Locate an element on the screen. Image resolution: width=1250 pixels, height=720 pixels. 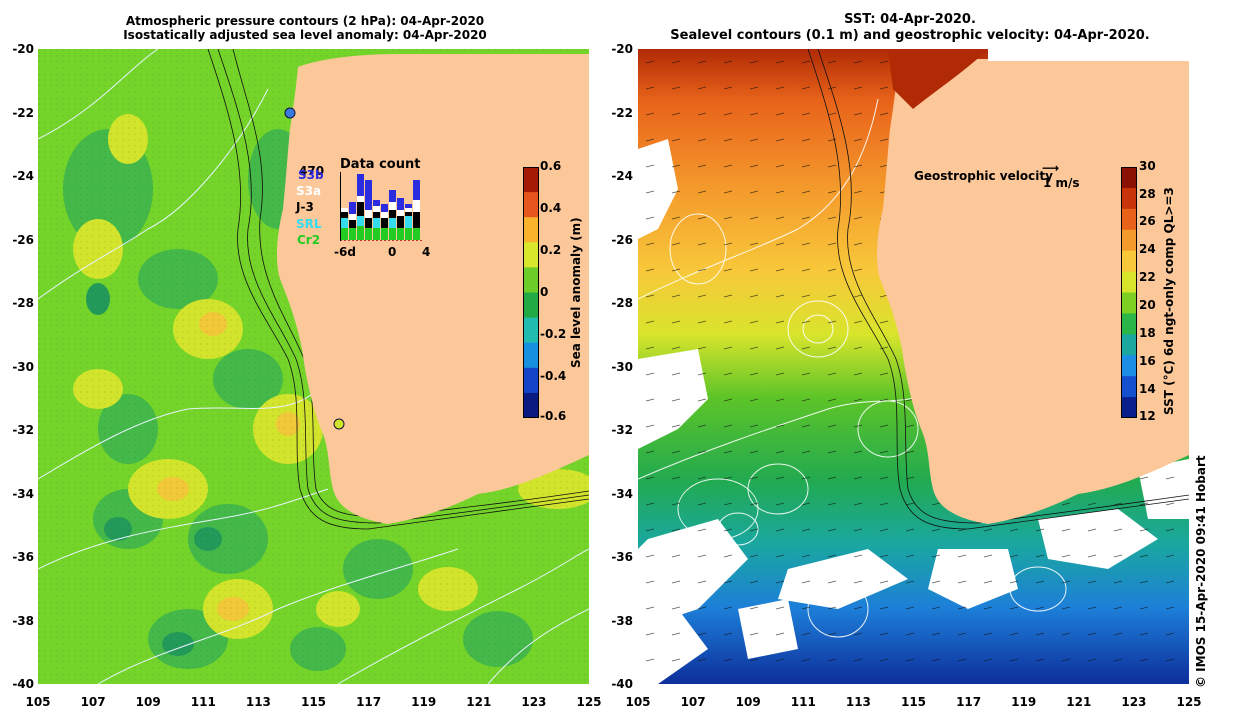
sst-tick: 20 is located at coordinates (1147, 305).